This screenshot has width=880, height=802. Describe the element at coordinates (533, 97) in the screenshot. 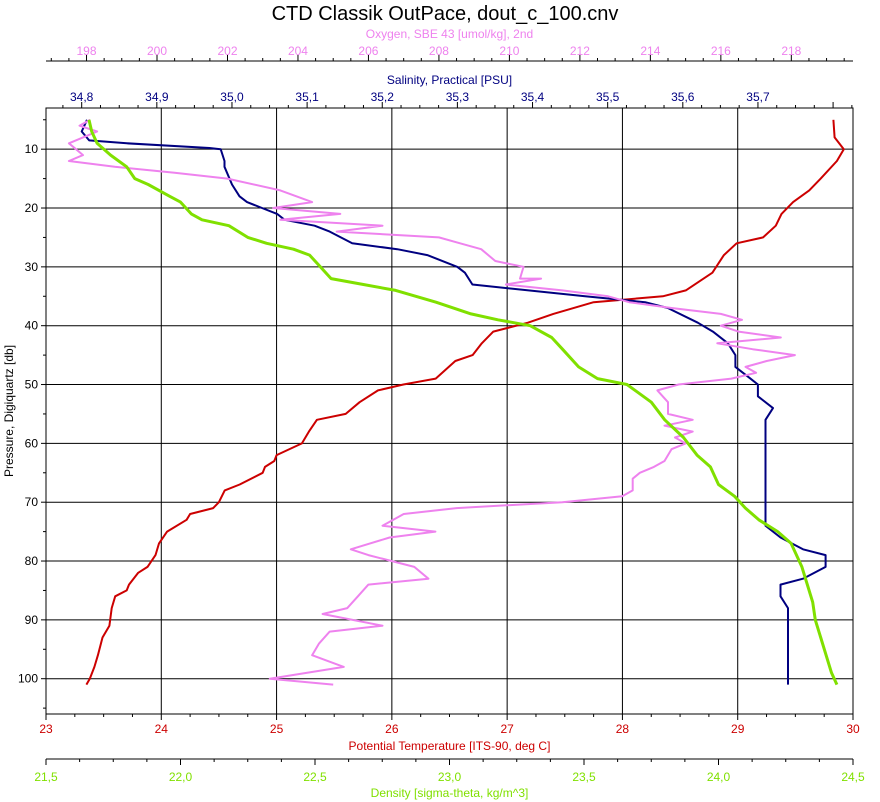

I see `salinity-tick-label: 35,4` at that location.